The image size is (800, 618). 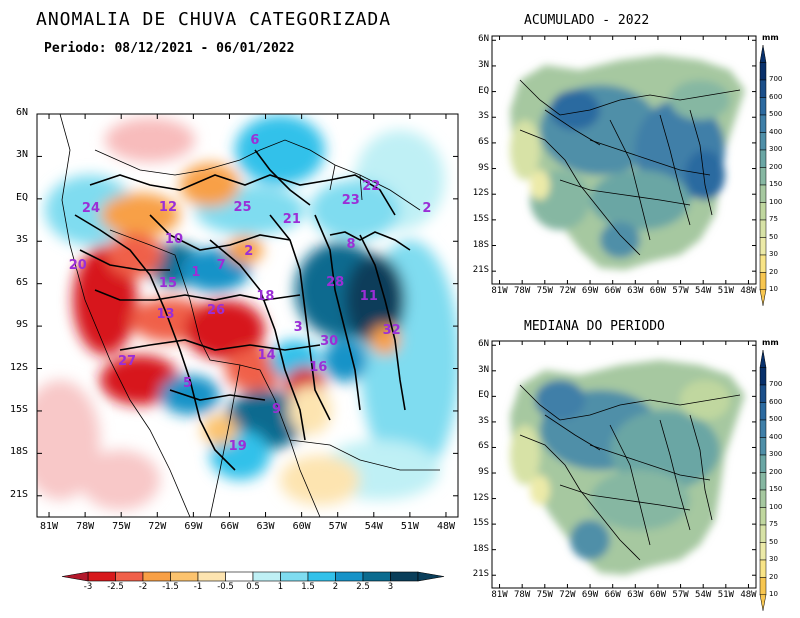 What do you see at coordinates (301, 526) in the screenshot?
I see `longitude-label: 60W` at bounding box center [301, 526].